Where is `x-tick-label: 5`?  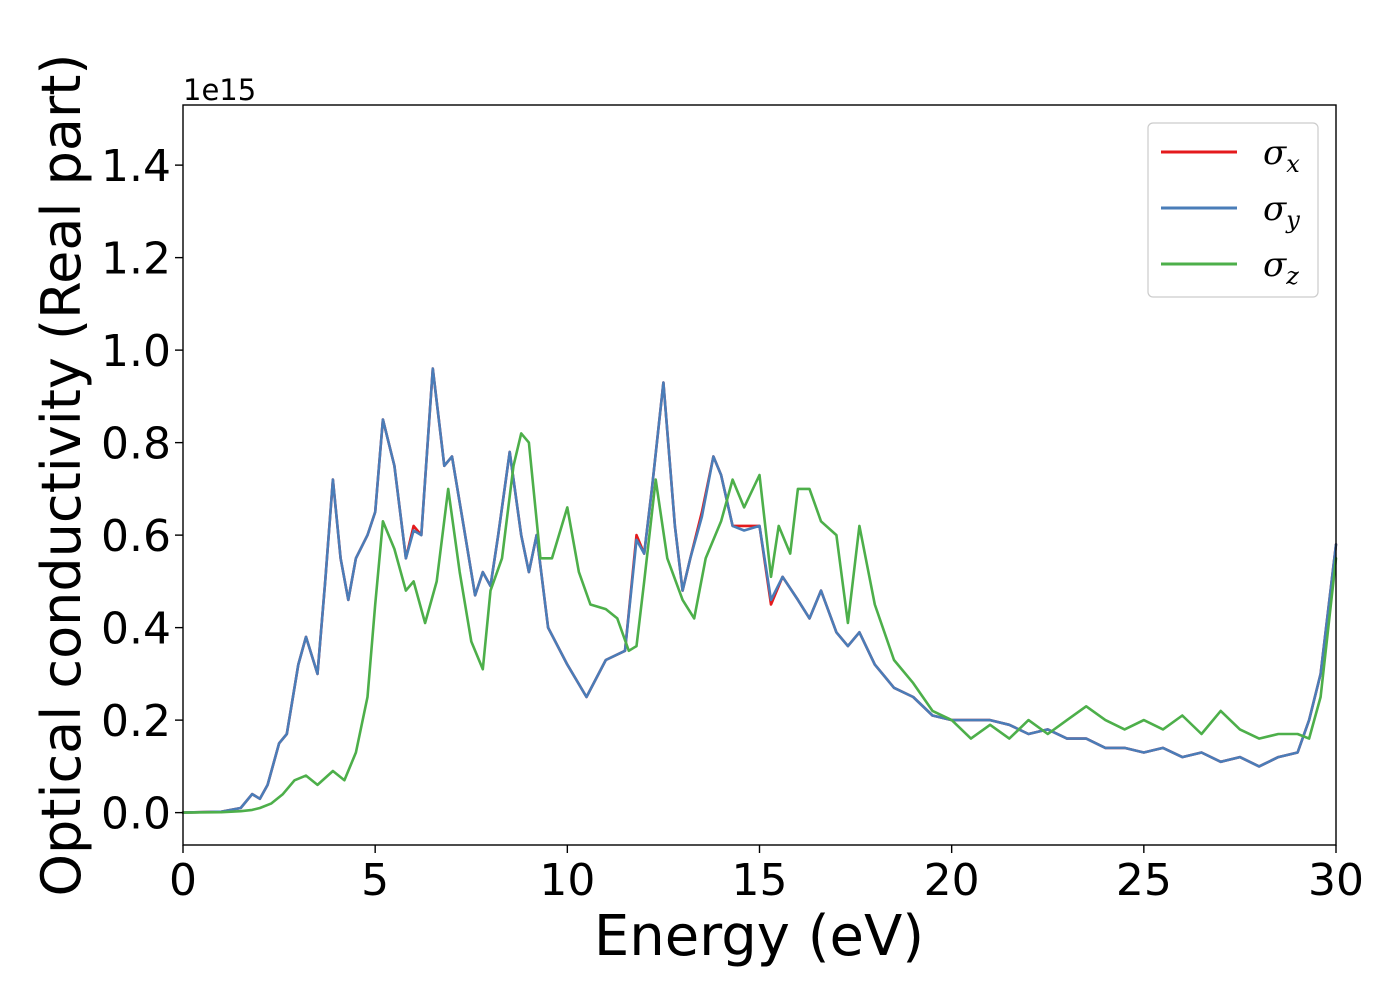 x-tick-label: 5 is located at coordinates (375, 880).